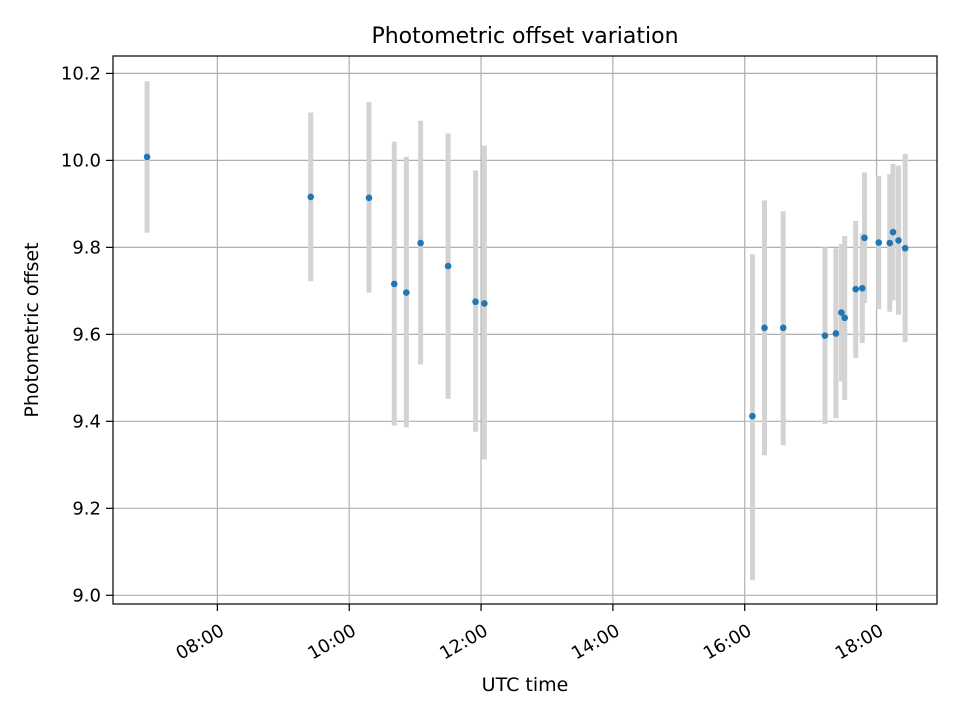 The image size is (960, 720). I want to click on y-tick-label: 10.2, so click(81, 74).